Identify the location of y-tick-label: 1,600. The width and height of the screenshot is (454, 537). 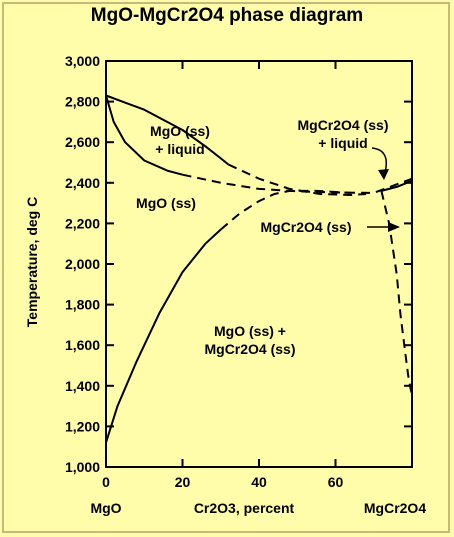
(82, 345).